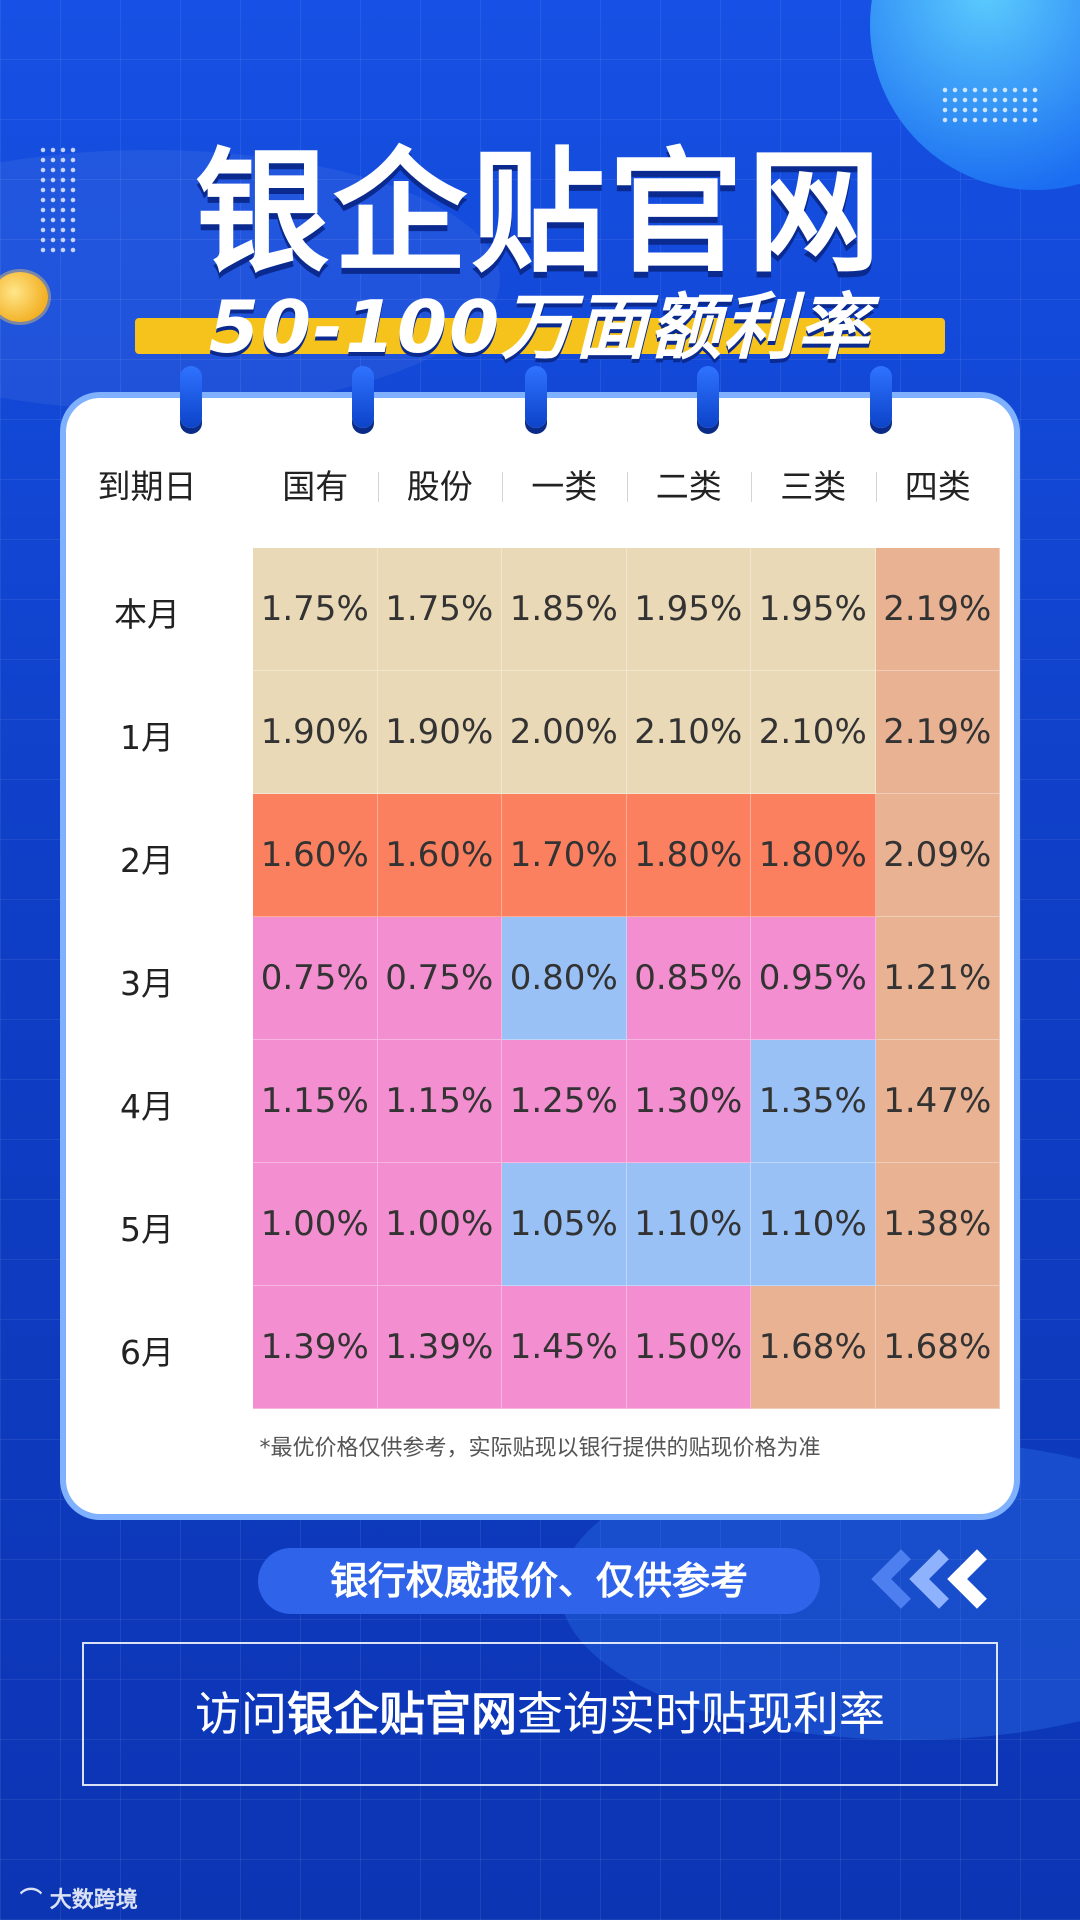 This screenshot has width=1080, height=1920. I want to click on rate-cell: 0.95%, so click(813, 978).